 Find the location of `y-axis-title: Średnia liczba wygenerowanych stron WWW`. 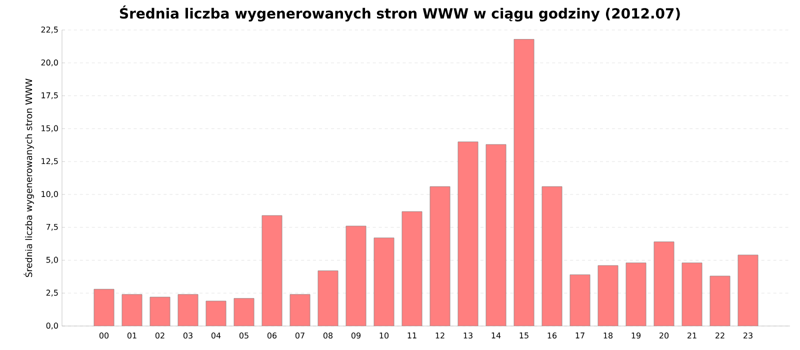

y-axis-title: Średnia liczba wygenerowanych stron WWW is located at coordinates (29, 177).